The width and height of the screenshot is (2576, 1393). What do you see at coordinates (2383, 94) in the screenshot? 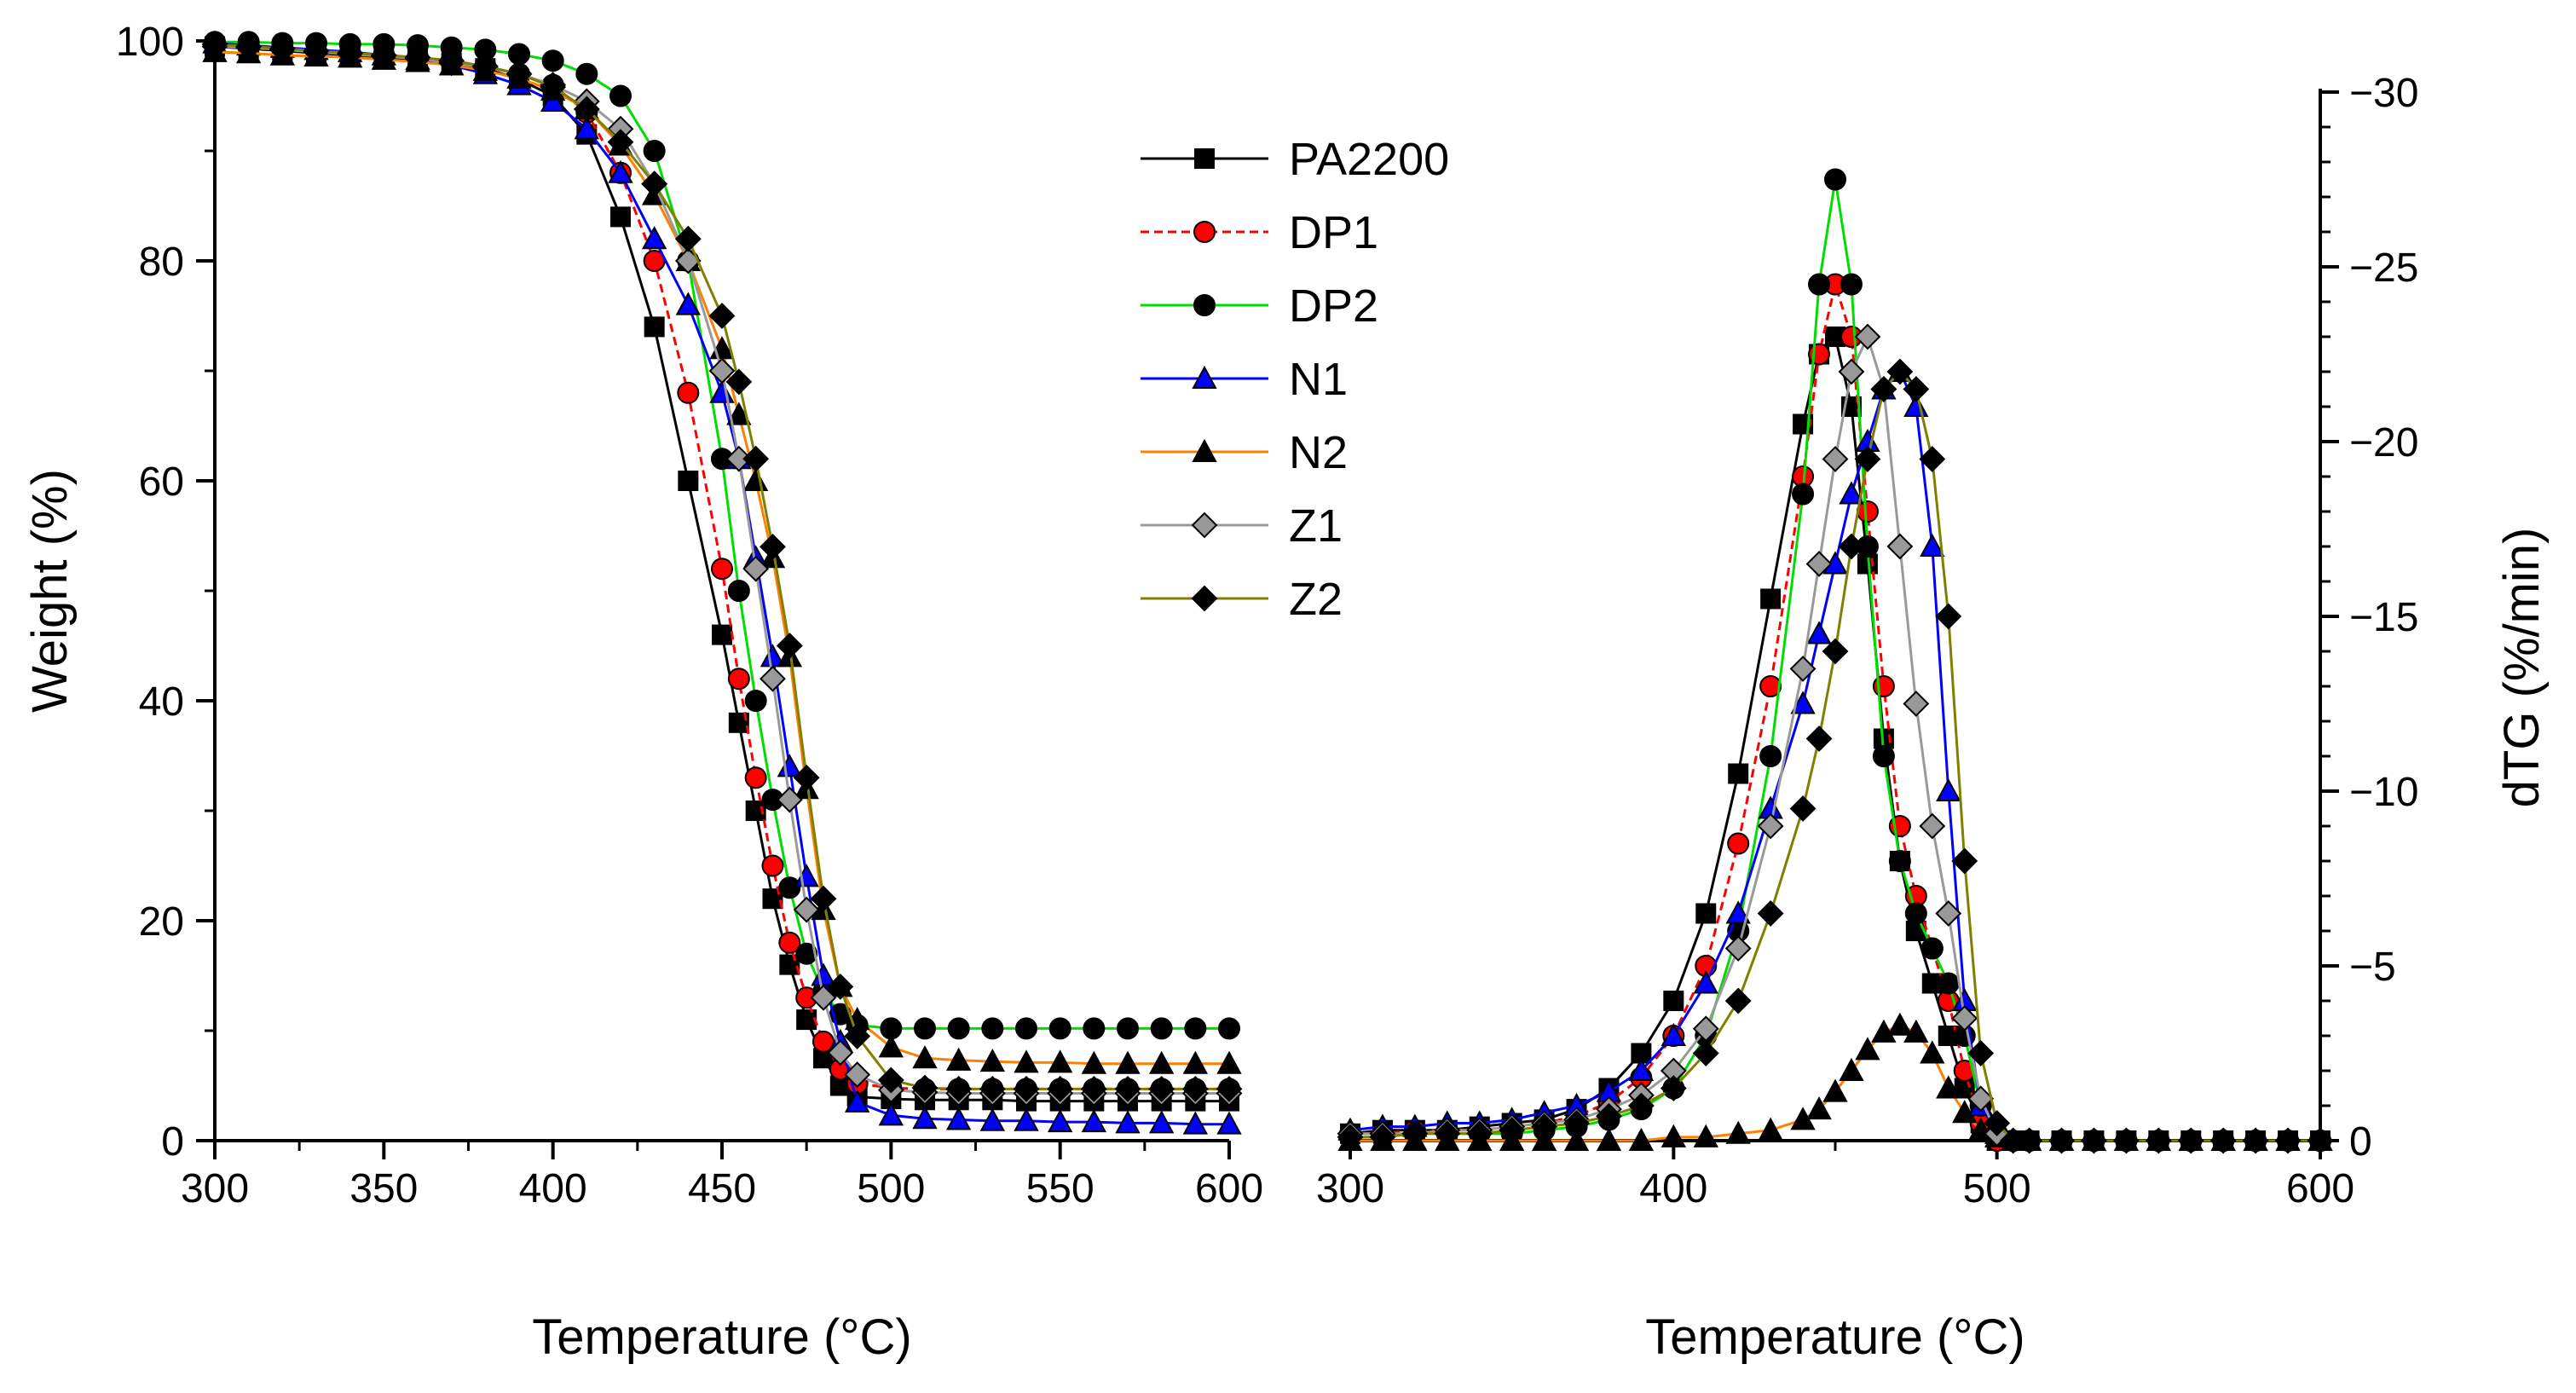
I see `y-tick-label: −30` at bounding box center [2383, 94].